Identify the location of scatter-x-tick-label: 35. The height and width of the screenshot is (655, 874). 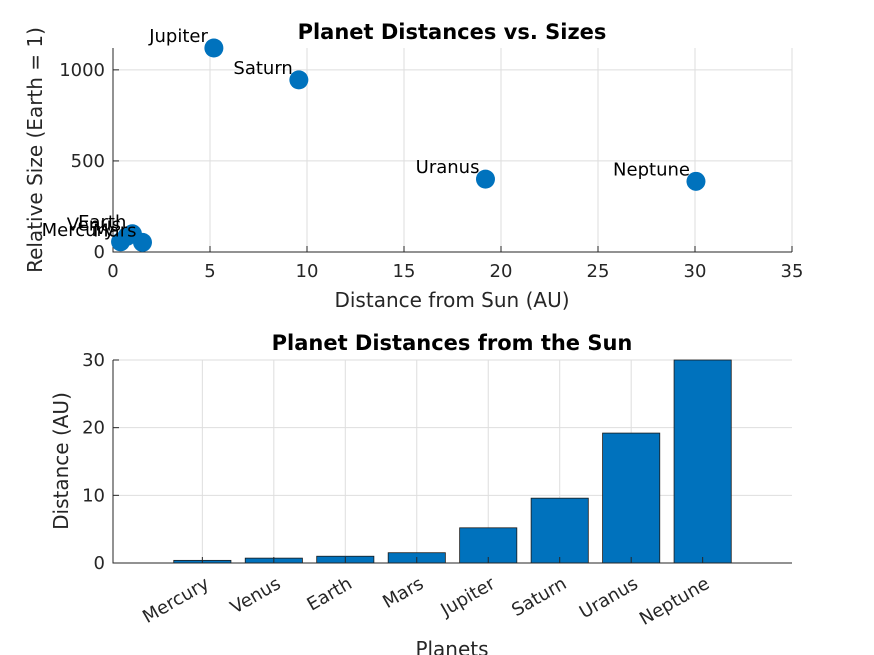
(792, 271).